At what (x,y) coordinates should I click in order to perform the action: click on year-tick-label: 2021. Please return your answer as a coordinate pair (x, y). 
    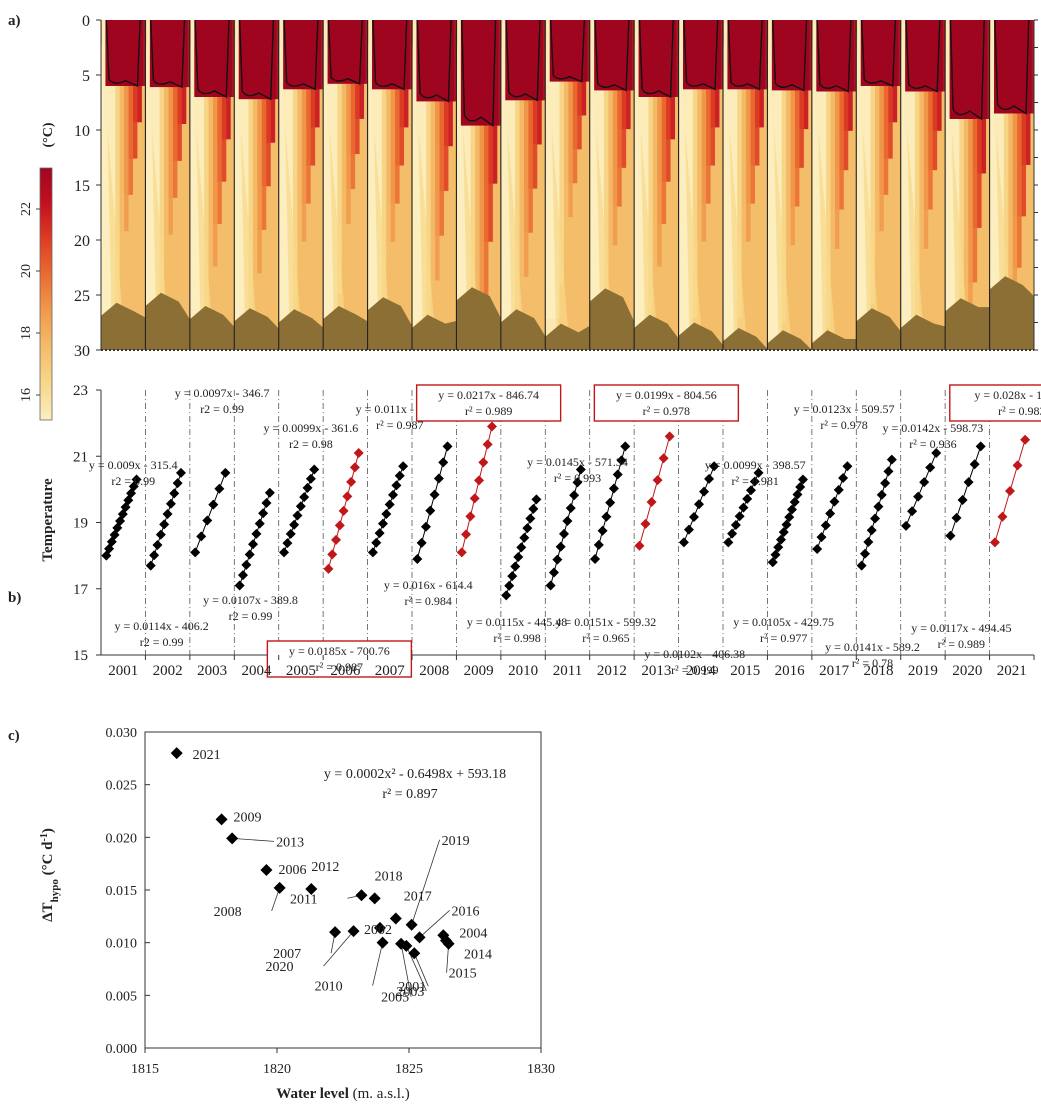
    Looking at the image, I should click on (1012, 671).